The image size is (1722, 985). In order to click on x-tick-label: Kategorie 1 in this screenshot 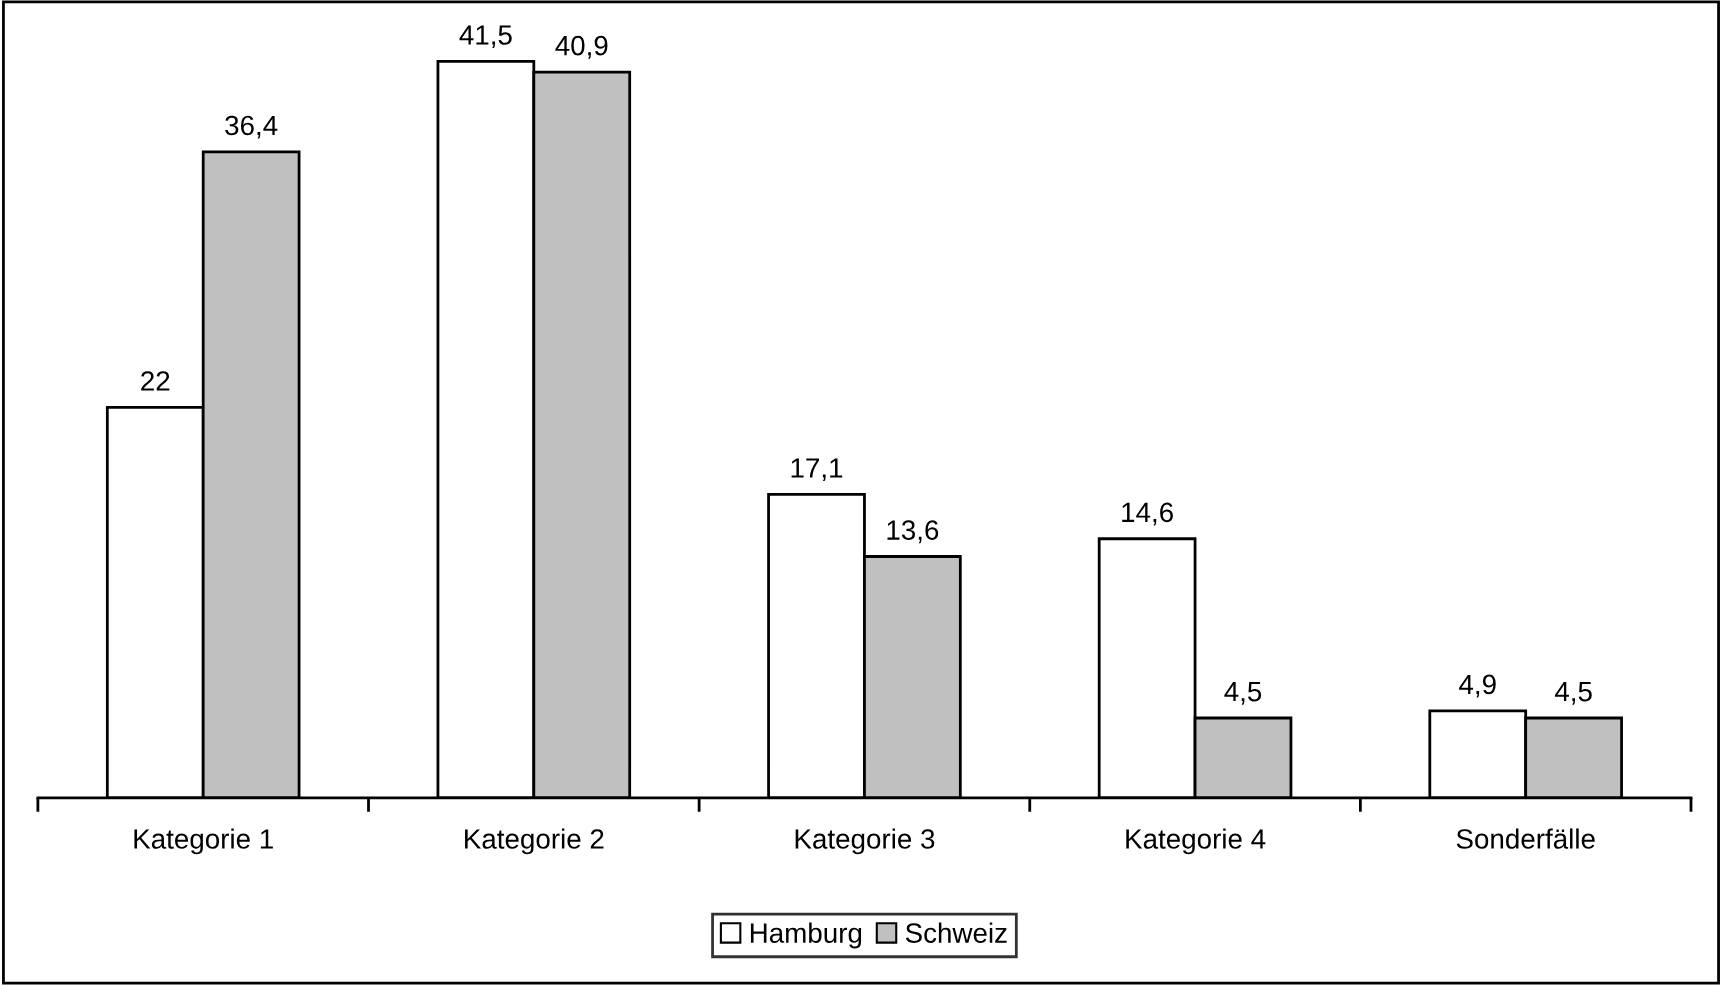, I will do `click(203, 841)`.